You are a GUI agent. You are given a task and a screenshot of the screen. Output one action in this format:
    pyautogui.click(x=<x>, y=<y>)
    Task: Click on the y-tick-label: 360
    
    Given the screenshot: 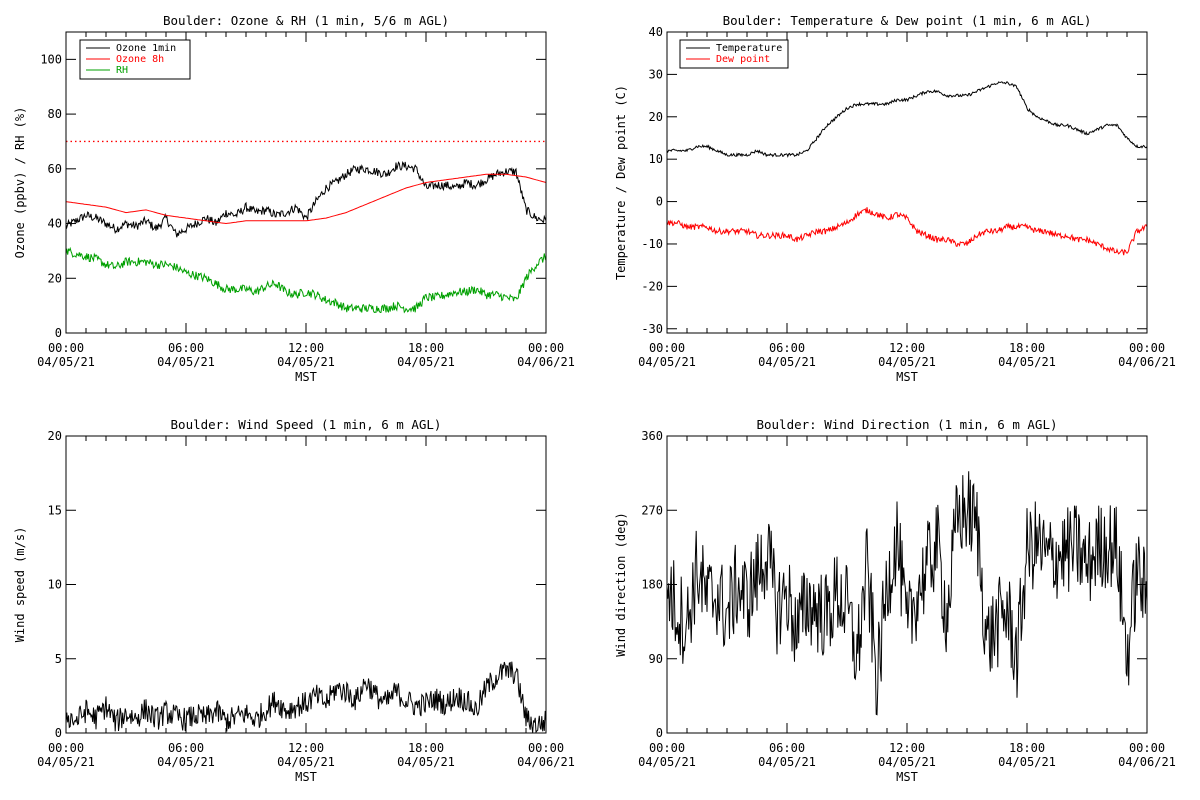 What is the action you would take?
    pyautogui.click(x=652, y=436)
    